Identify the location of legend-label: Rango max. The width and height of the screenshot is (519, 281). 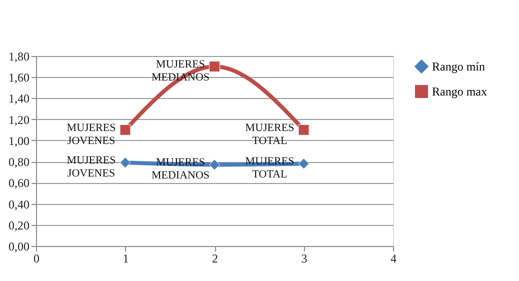
(459, 91).